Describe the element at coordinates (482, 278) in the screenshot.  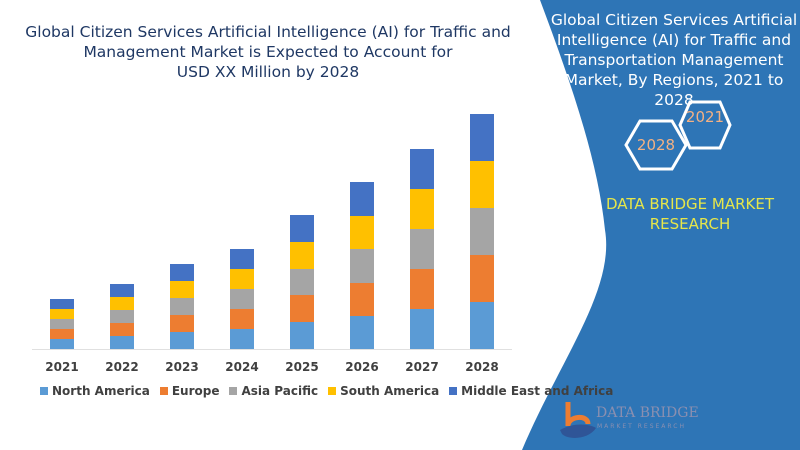
I see `bar-segment-2028-europe` at that location.